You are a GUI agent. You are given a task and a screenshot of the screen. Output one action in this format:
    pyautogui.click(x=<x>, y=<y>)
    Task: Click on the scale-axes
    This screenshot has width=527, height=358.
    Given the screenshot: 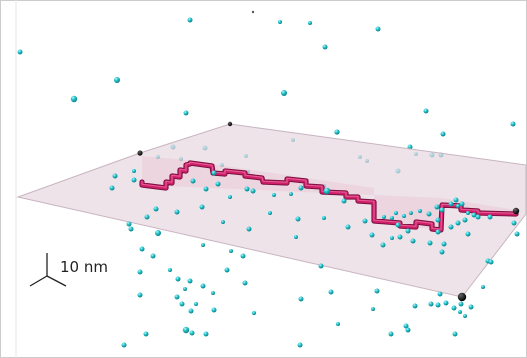 What is the action you would take?
    pyautogui.click(x=48, y=270)
    